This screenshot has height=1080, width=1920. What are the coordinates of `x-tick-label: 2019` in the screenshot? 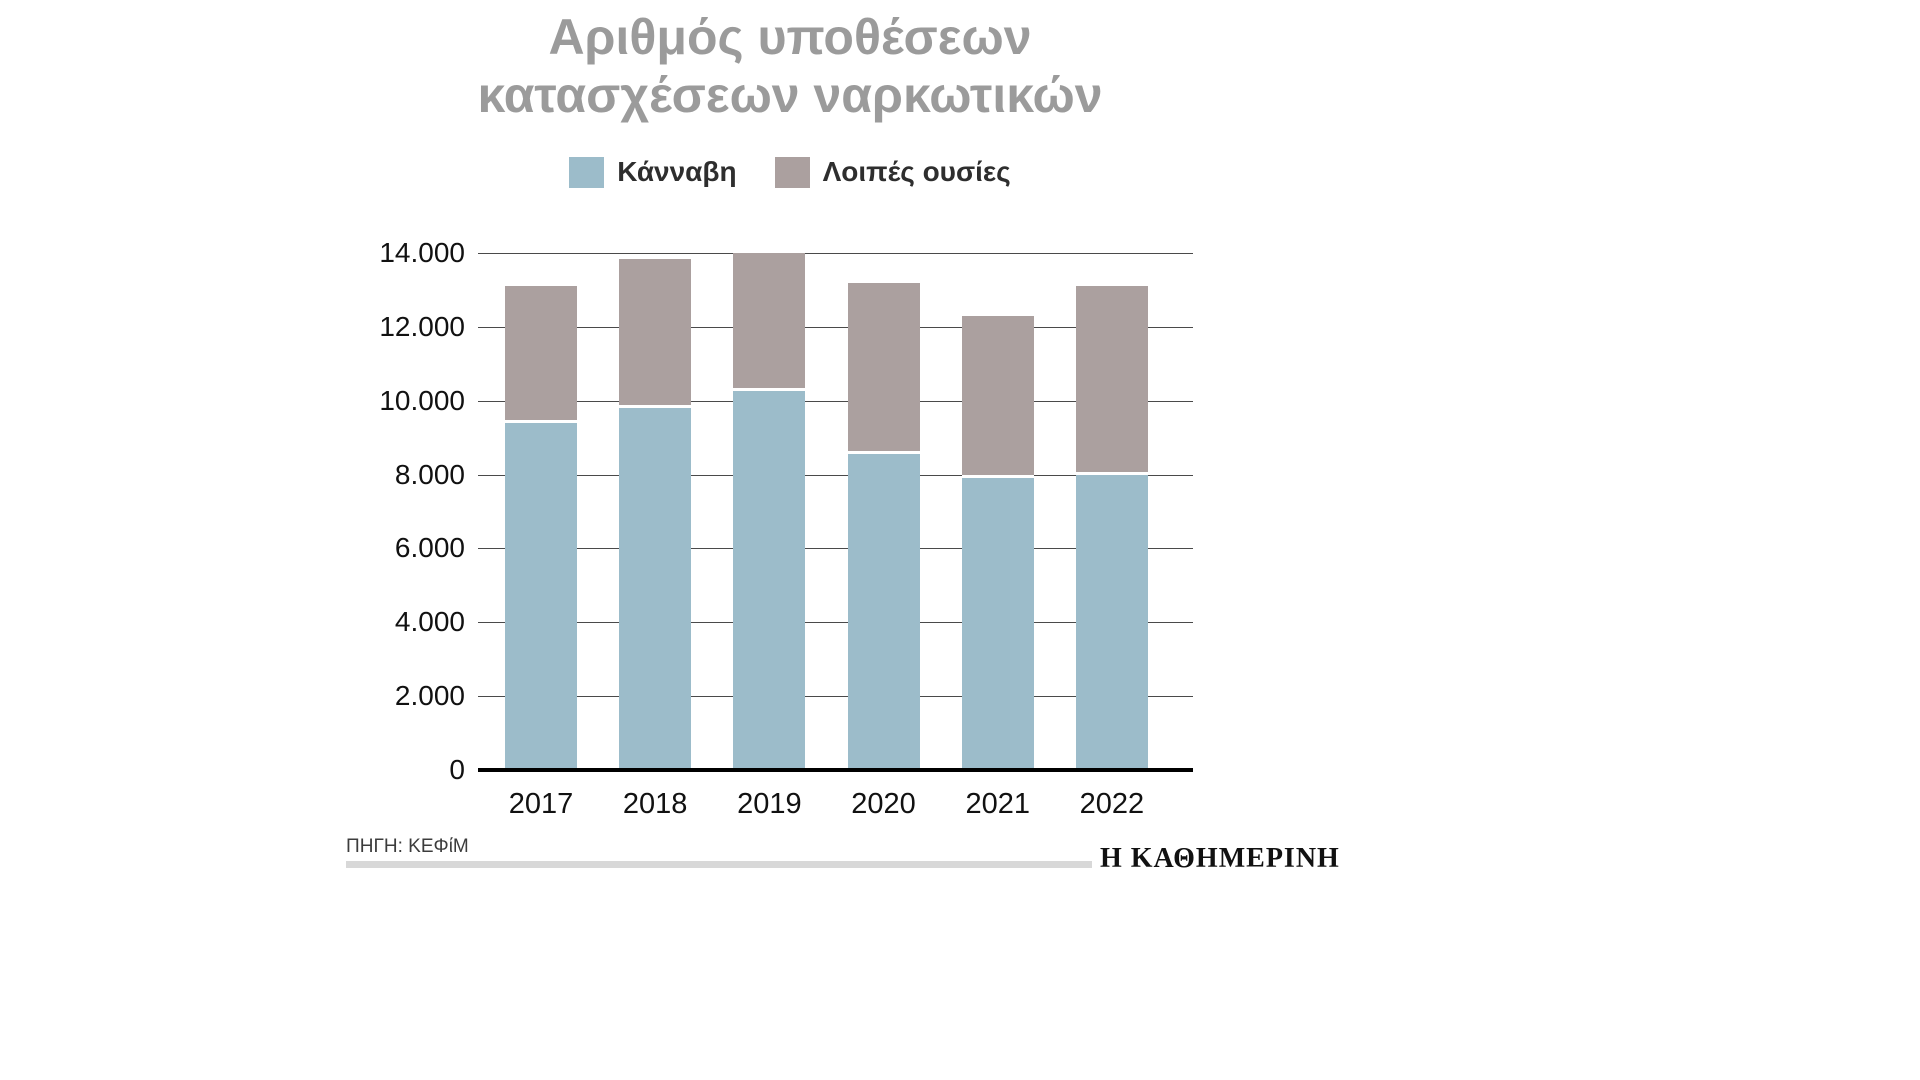 It's located at (769, 804).